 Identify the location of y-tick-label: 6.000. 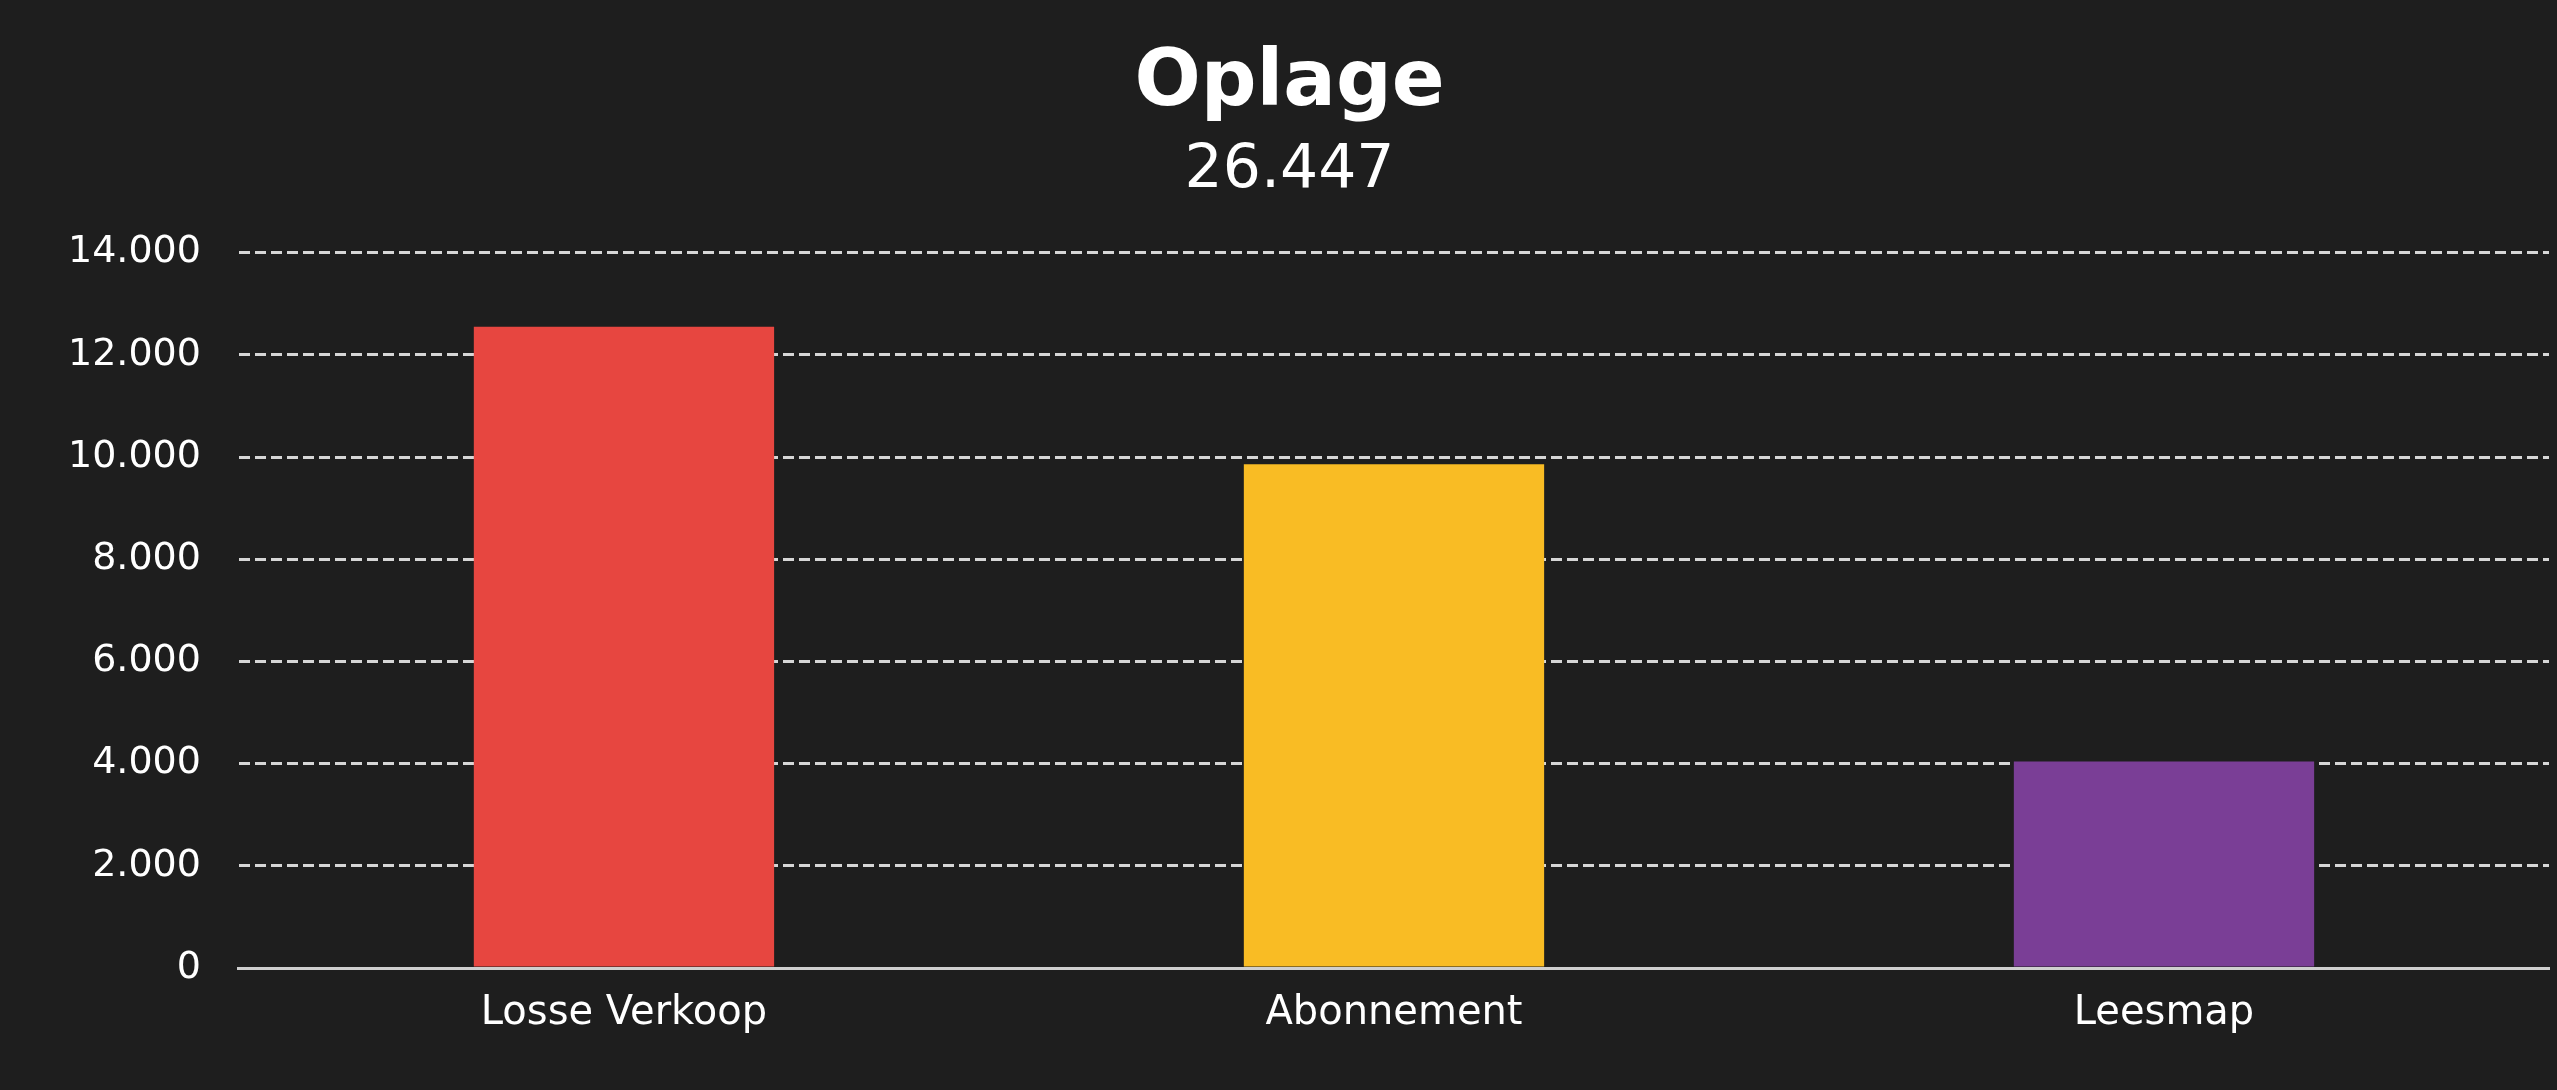
(146, 658).